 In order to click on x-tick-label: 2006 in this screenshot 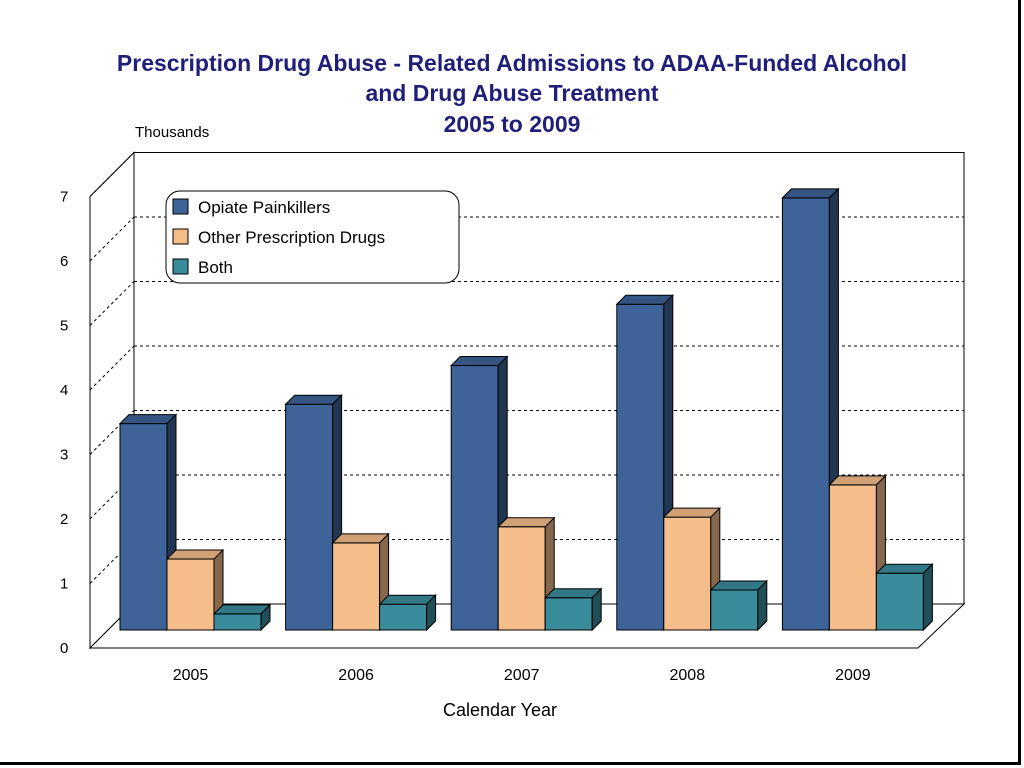, I will do `click(356, 675)`.